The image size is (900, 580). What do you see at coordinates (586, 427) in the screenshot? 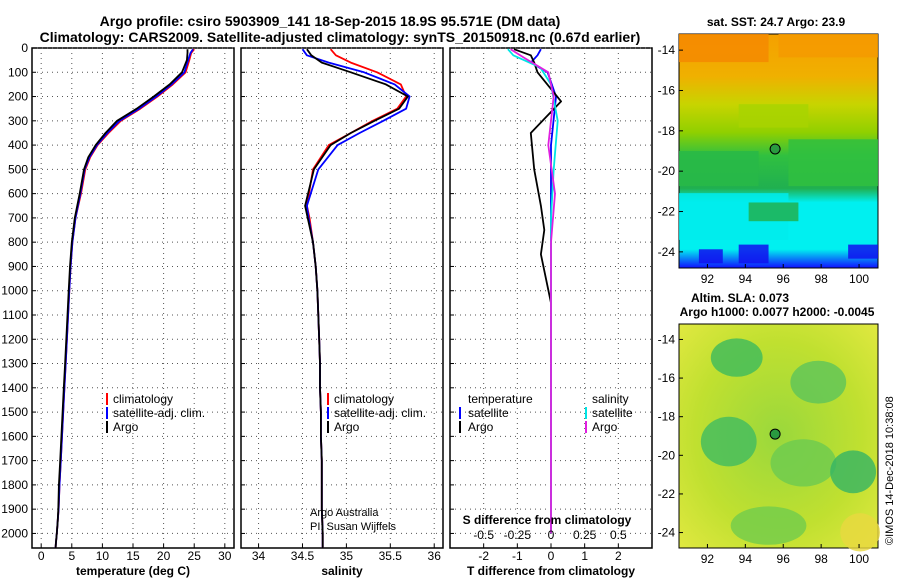
I see `legend-swatch-s-argo` at bounding box center [586, 427].